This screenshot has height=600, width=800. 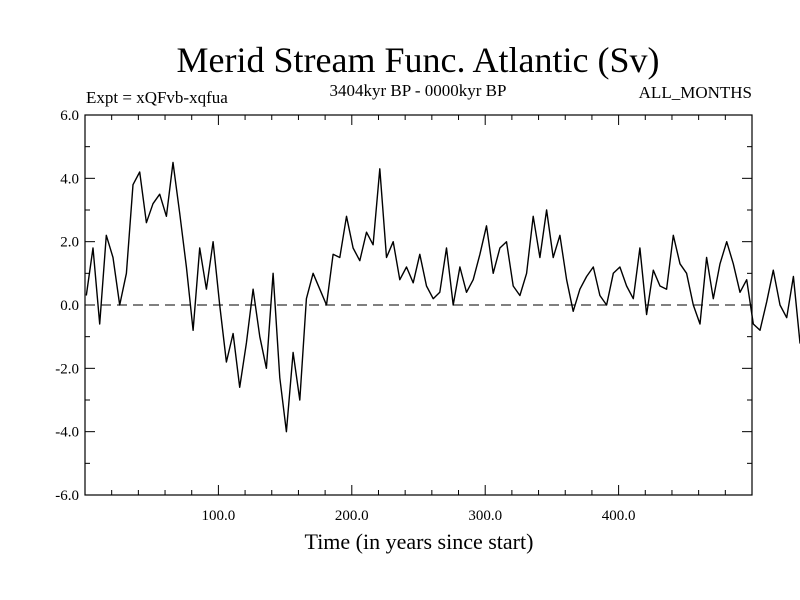 What do you see at coordinates (67, 496) in the screenshot?
I see `y-tick-label: -6.0` at bounding box center [67, 496].